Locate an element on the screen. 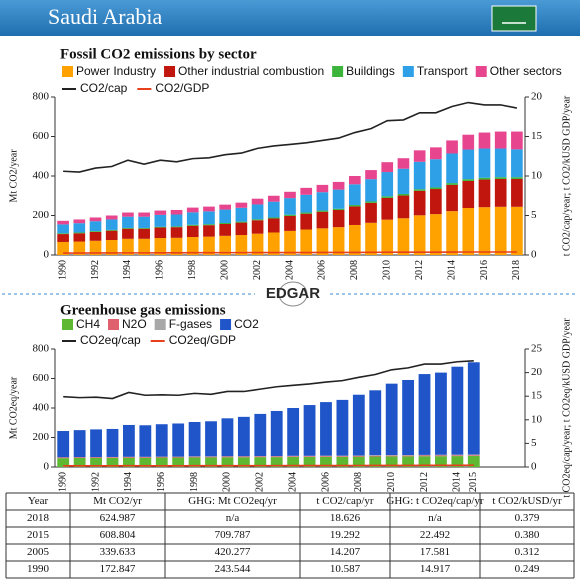  x-tick-label: 2002 is located at coordinates (260, 482).